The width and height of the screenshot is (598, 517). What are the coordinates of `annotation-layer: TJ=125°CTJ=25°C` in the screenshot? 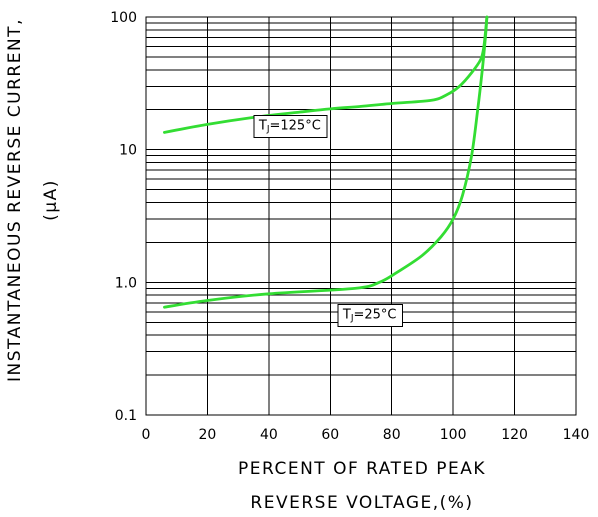 It's located at (328, 221).